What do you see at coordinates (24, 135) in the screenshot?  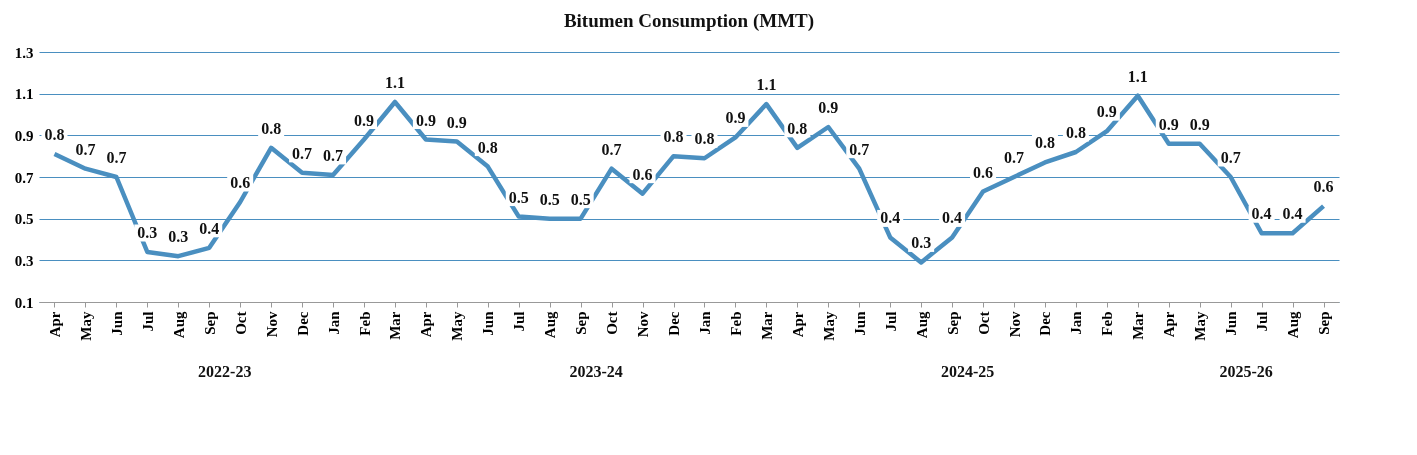 I see `y-tick-label: 0.9` at bounding box center [24, 135].